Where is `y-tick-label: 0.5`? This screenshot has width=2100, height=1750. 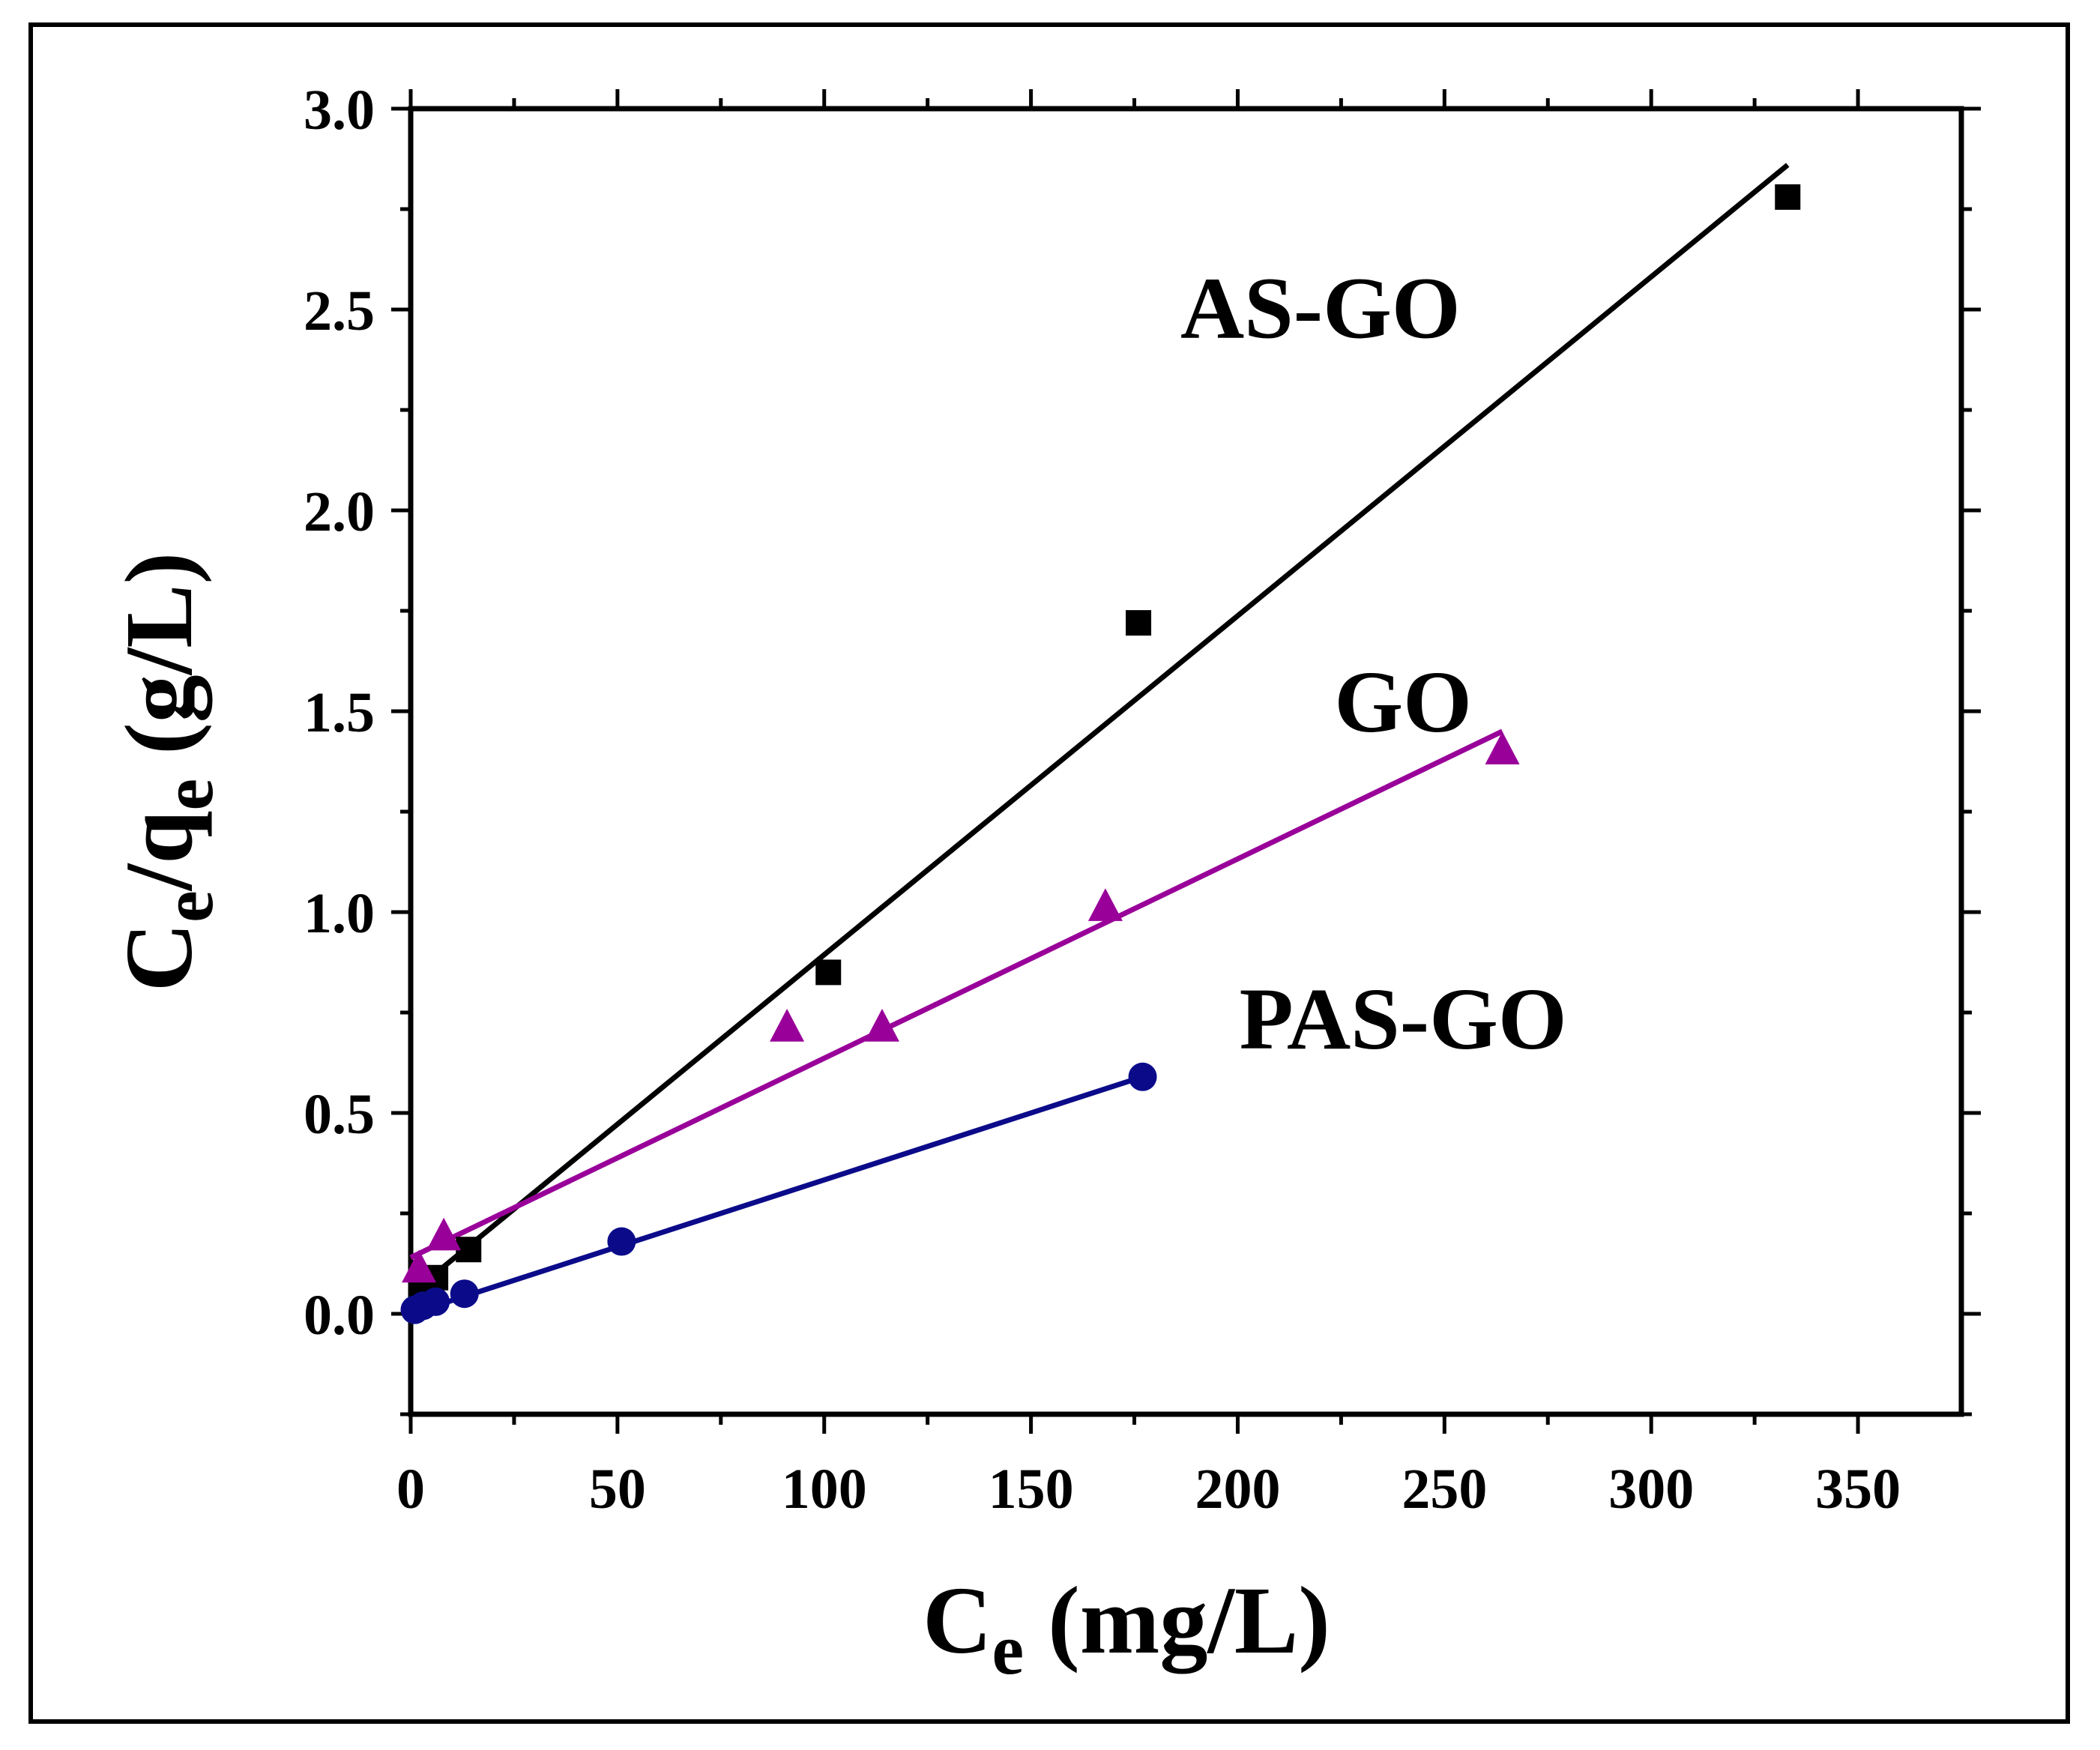
y-tick-label: 0.5 is located at coordinates (339, 1114).